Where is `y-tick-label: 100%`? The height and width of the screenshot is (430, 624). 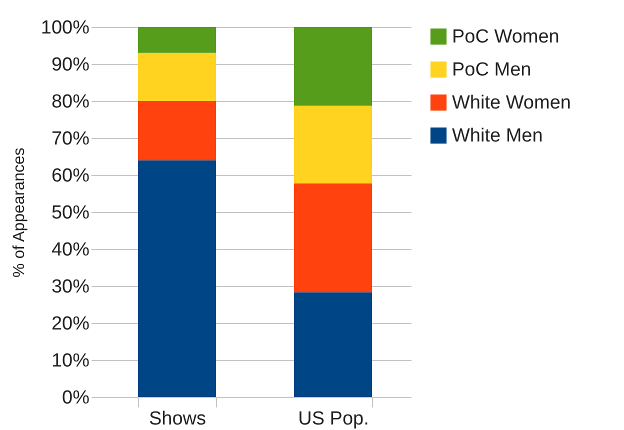 y-tick-label: 100% is located at coordinates (65, 28).